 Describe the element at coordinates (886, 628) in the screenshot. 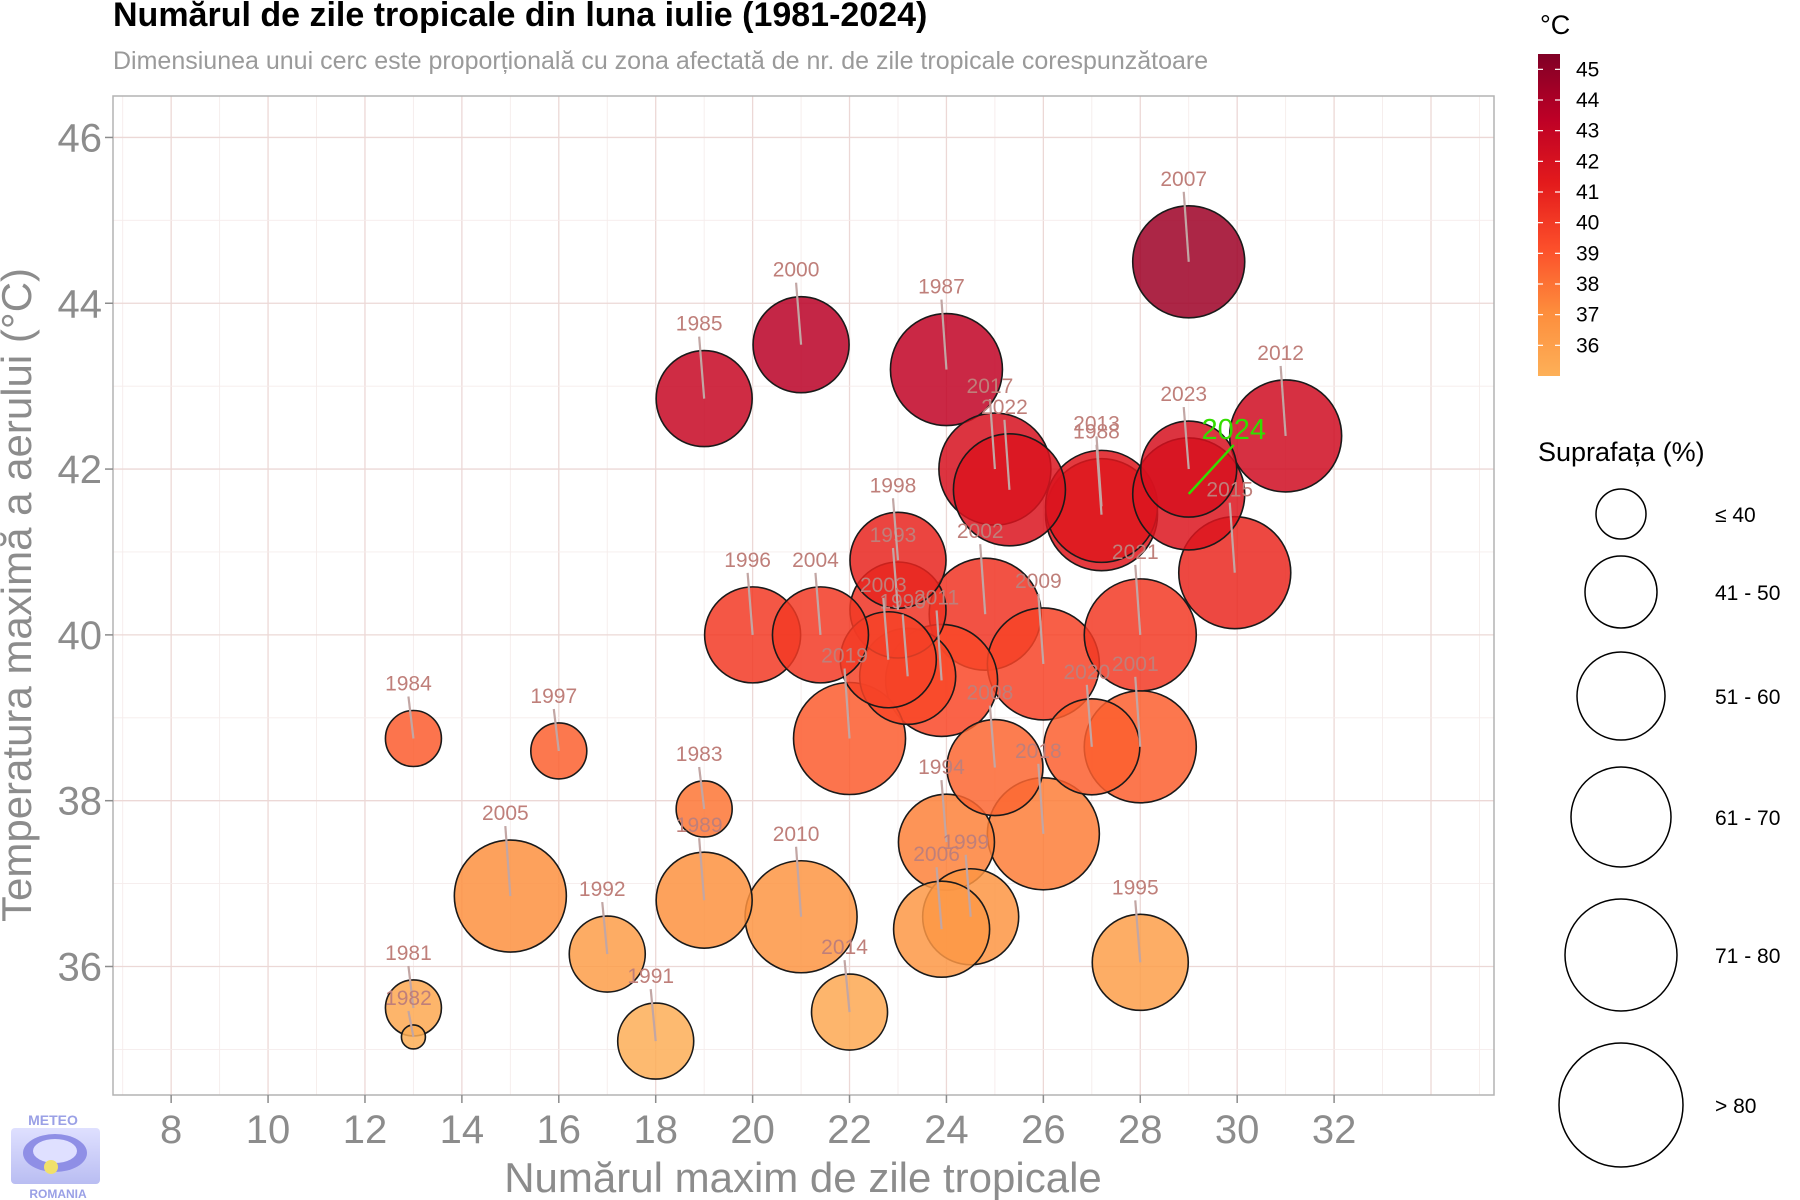

I see `leader-line-2003` at that location.